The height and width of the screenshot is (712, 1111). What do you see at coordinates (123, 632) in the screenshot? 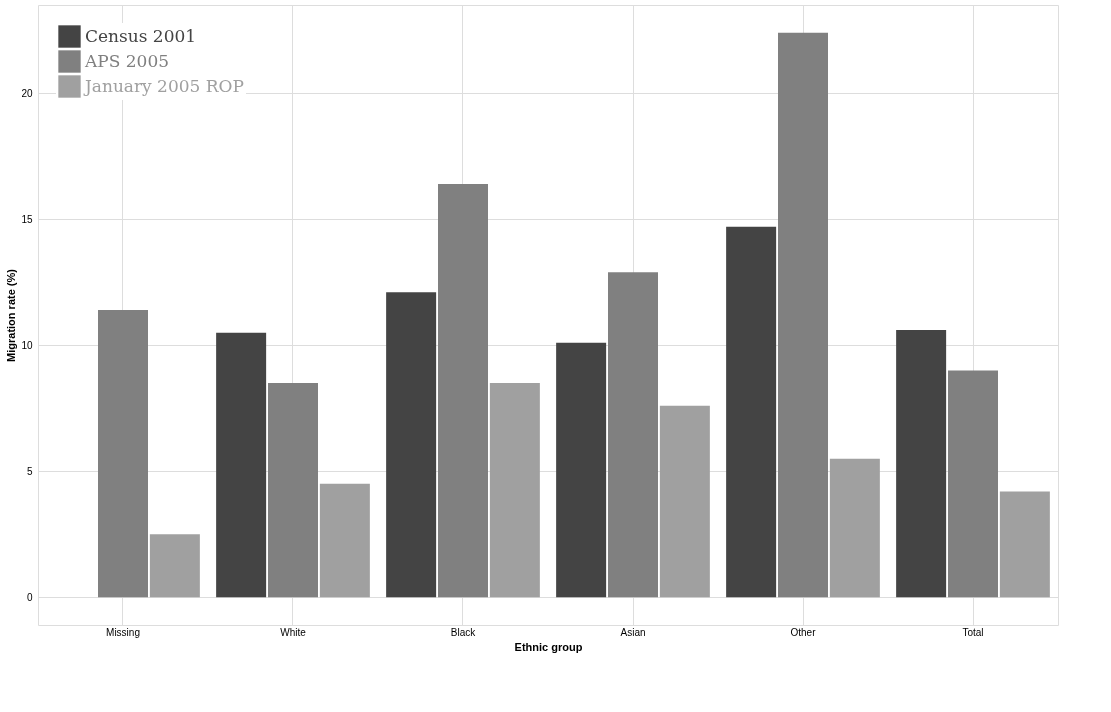
I see `x-tick-label: Missing` at bounding box center [123, 632].